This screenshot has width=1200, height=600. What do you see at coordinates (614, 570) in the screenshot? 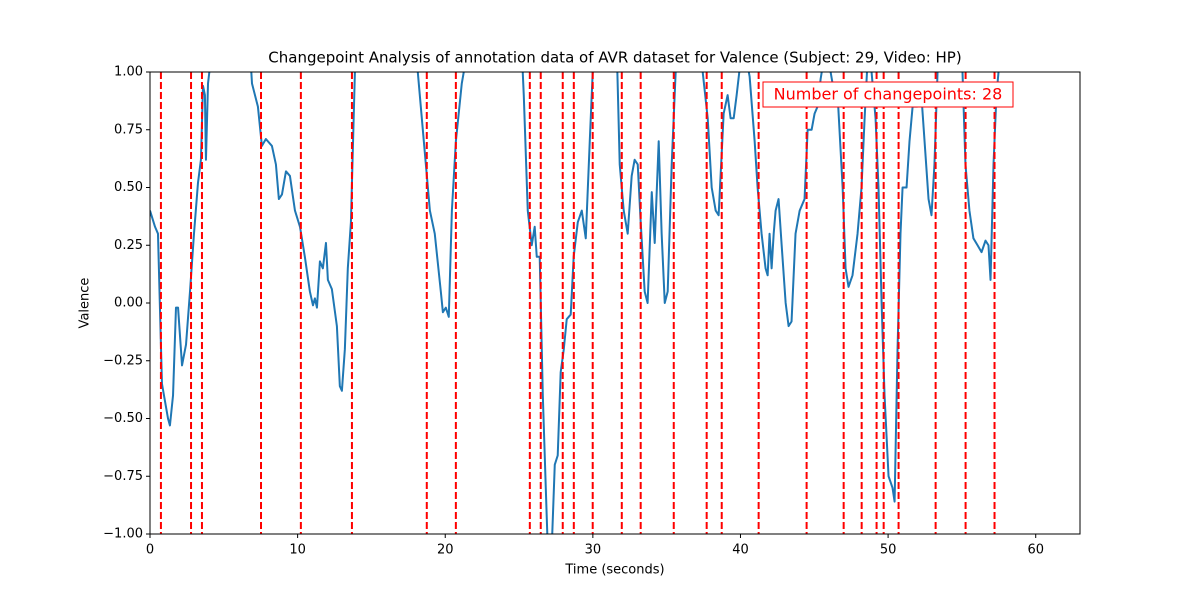
I see `x-axis-label: Time (seconds)` at bounding box center [614, 570].